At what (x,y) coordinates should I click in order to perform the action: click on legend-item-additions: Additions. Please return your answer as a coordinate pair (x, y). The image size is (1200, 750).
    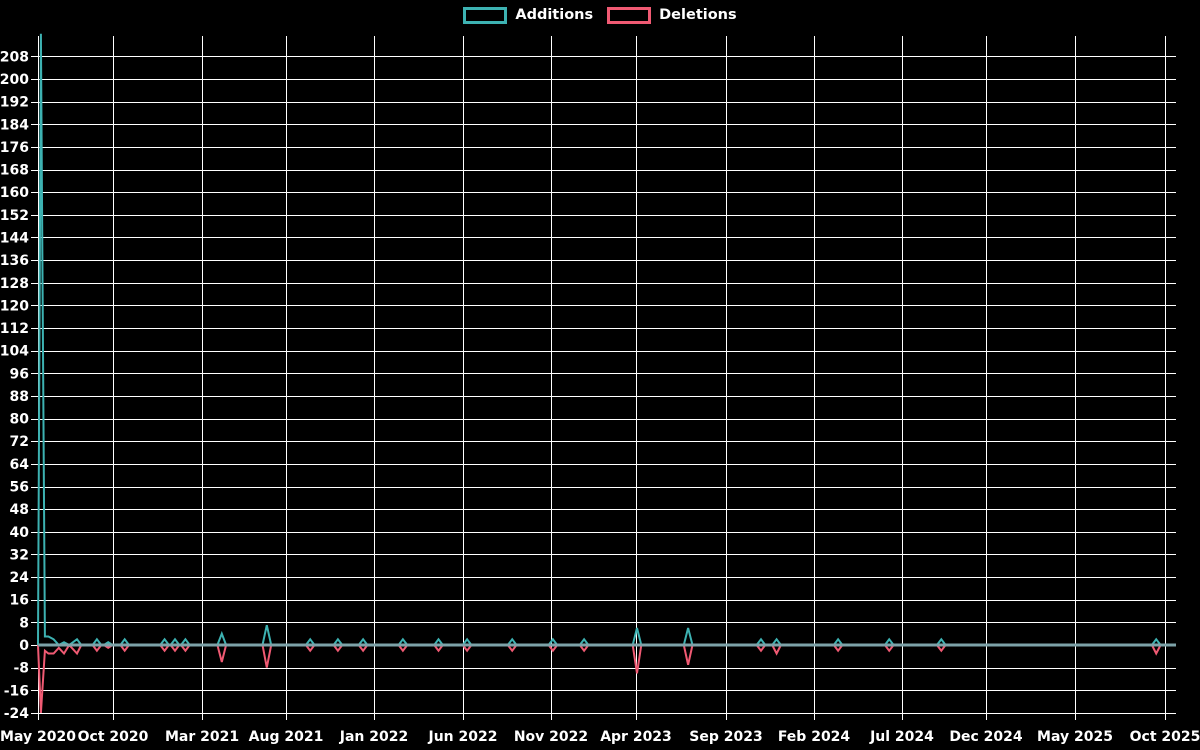
    Looking at the image, I should click on (528, 15).